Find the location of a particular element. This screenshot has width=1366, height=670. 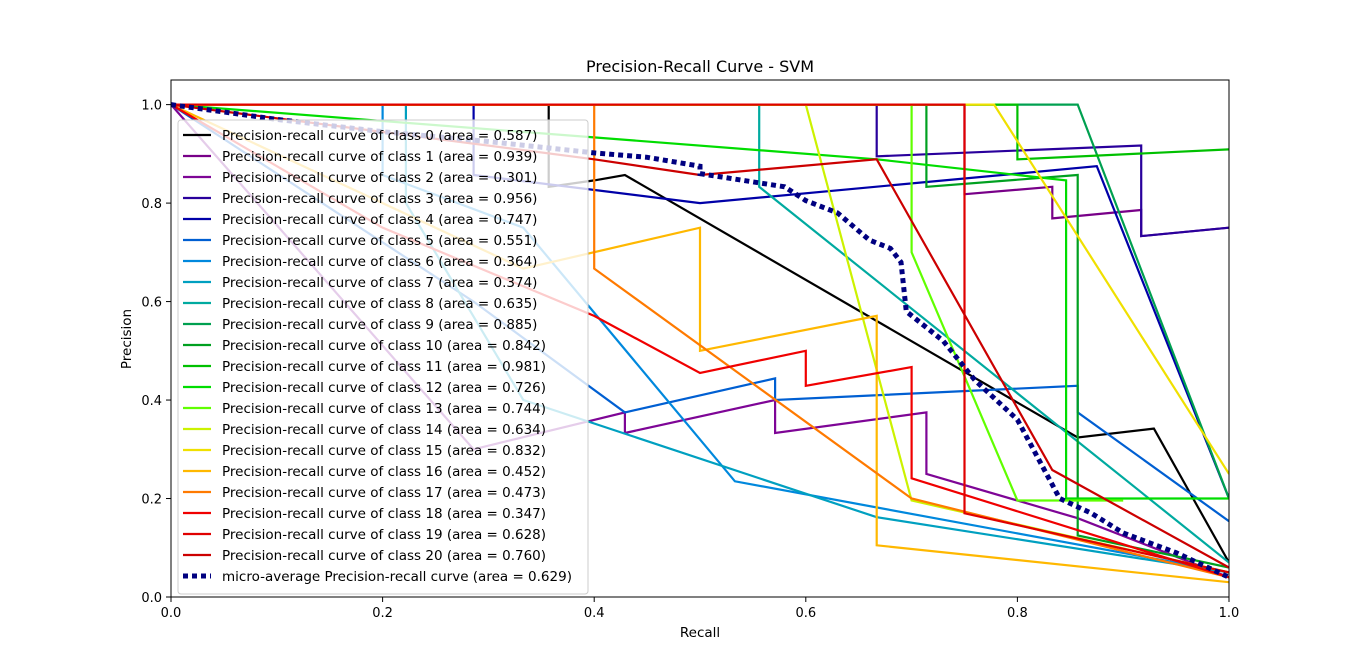

x-tick-label-4: 0.8 is located at coordinates (1017, 613).